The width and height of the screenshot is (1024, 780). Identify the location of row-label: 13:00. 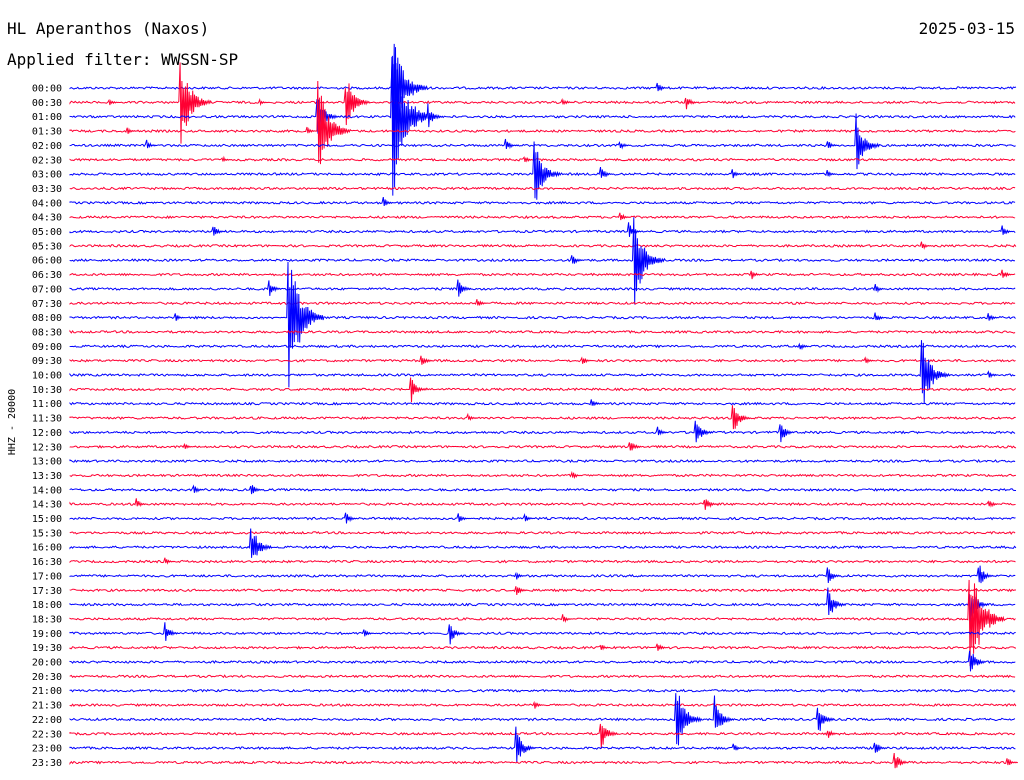
(47, 462).